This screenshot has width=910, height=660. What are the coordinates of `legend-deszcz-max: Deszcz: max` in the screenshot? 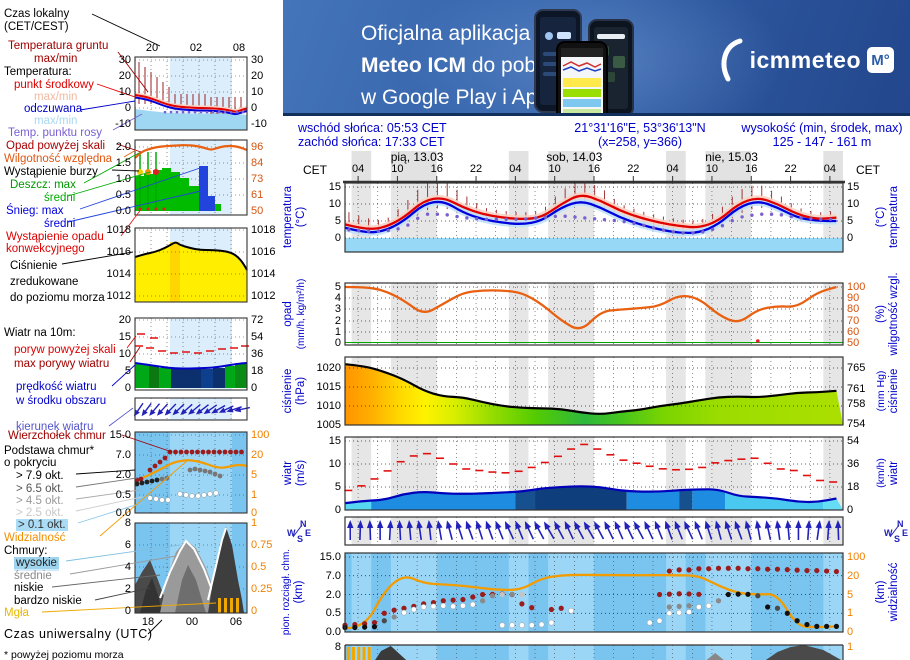 It's located at (43, 185).